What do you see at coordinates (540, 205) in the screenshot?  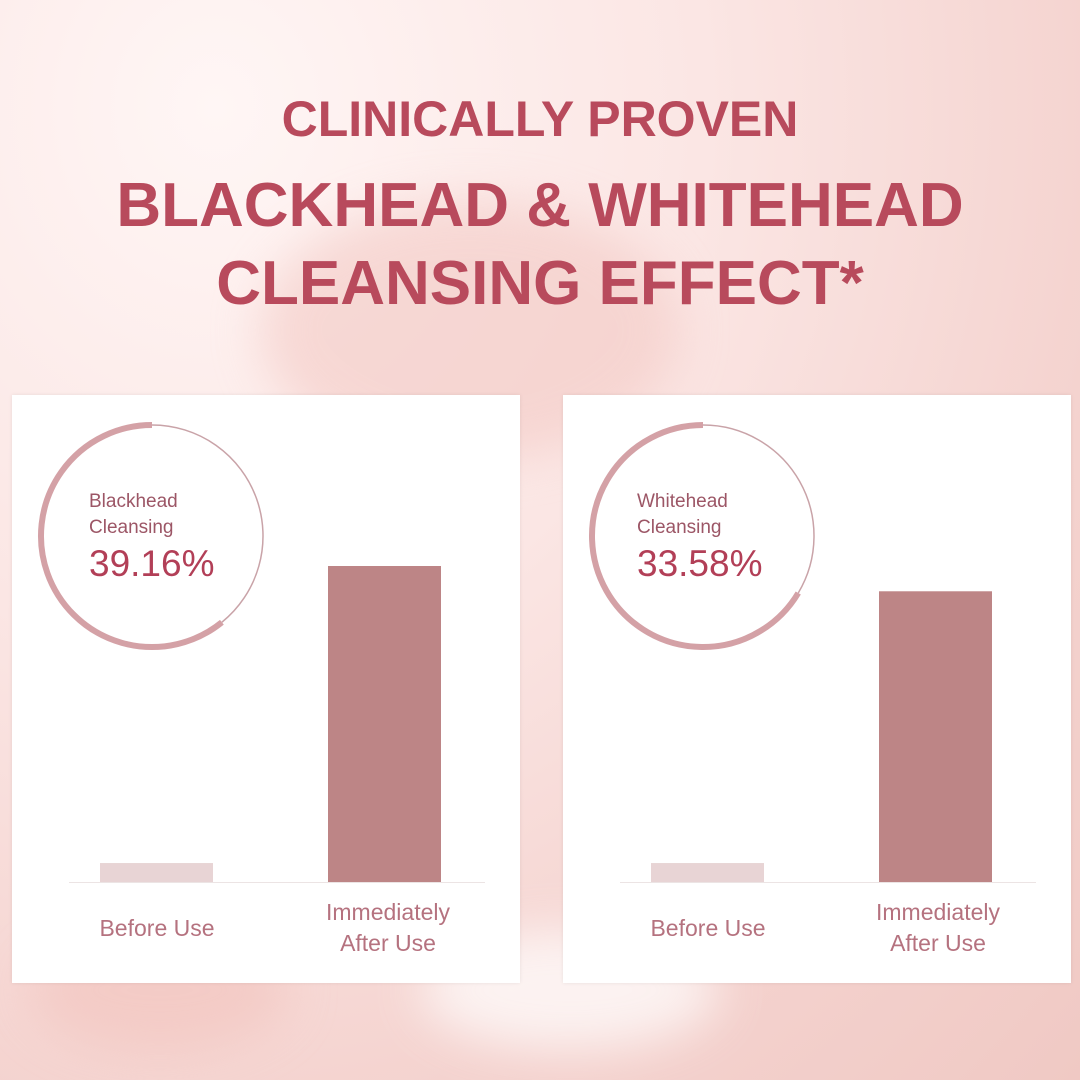 I see `headline-main-1: BLACKHEAD & WHITEHEAD` at bounding box center [540, 205].